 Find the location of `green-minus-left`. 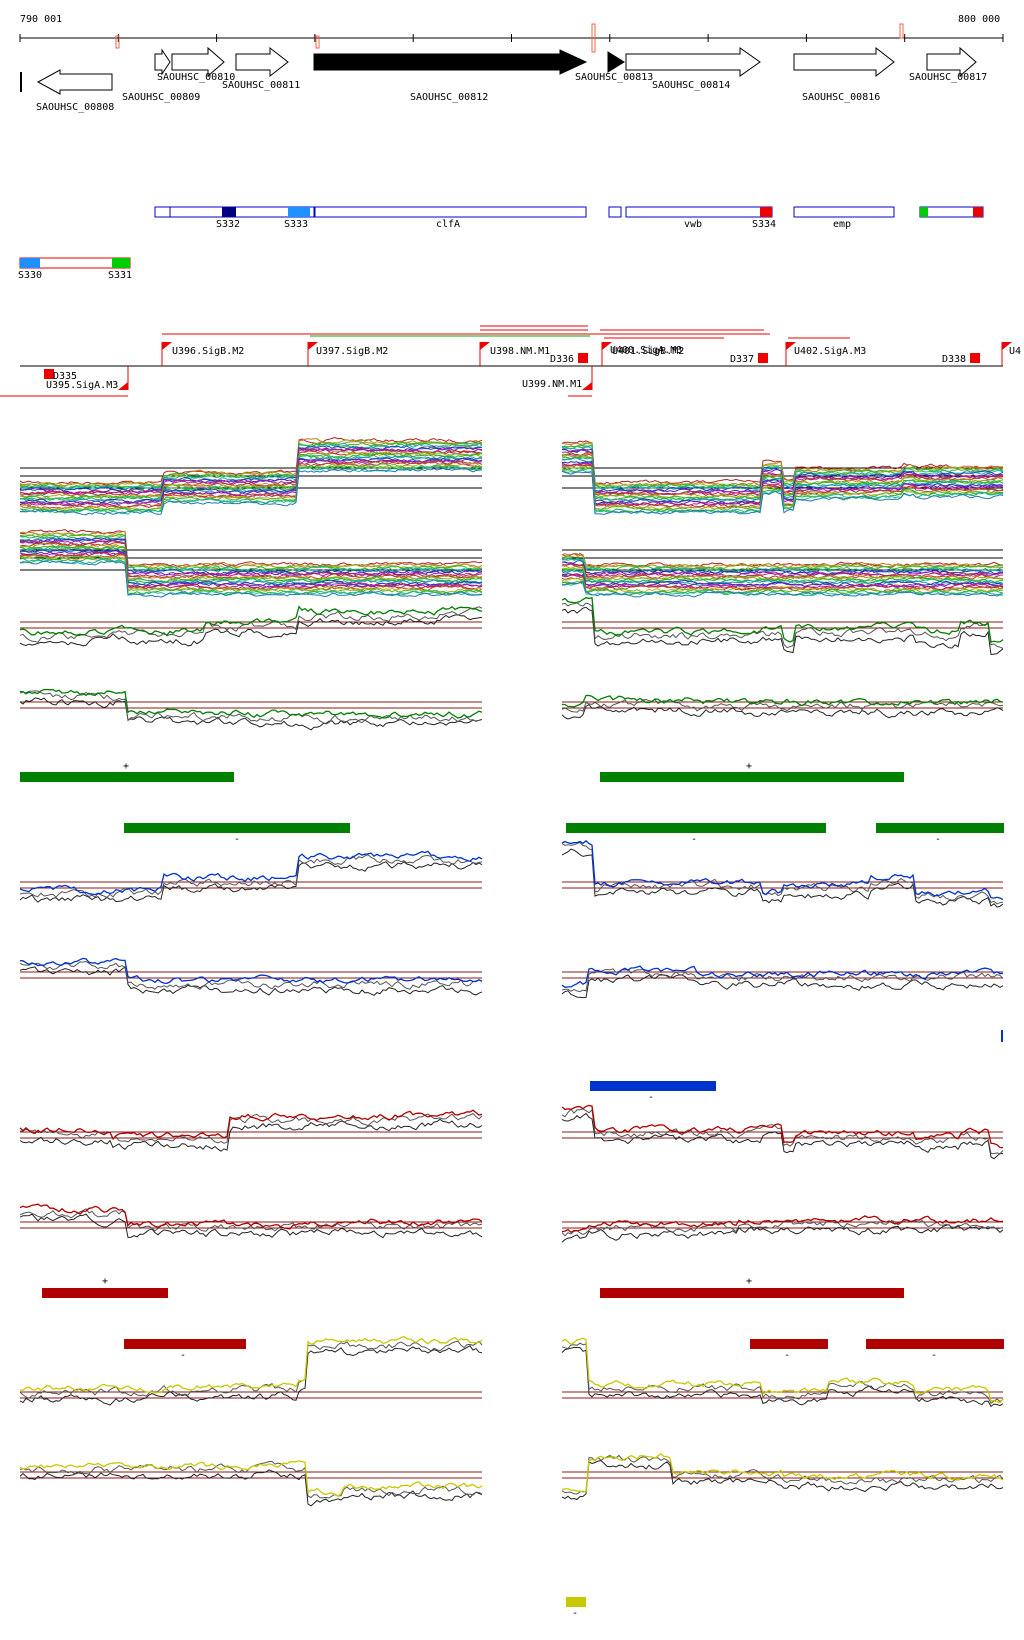

green-minus-left is located at coordinates (251, 709).